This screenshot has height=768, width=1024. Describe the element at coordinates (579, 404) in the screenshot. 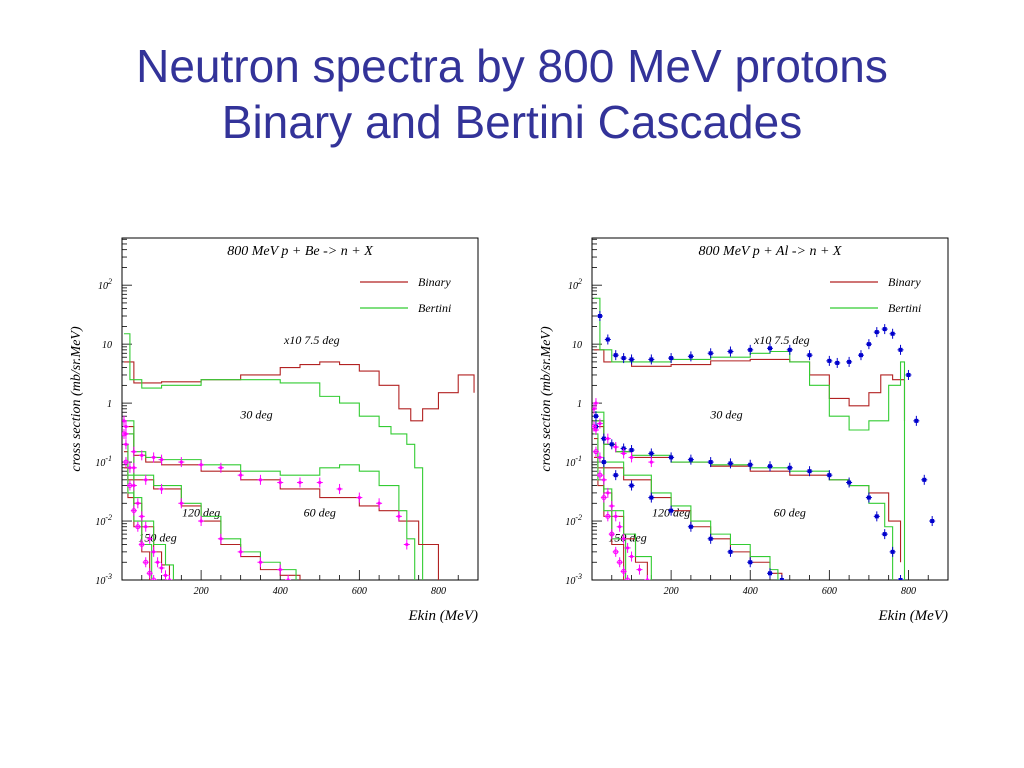

I see `y-tick-label: 1` at that location.